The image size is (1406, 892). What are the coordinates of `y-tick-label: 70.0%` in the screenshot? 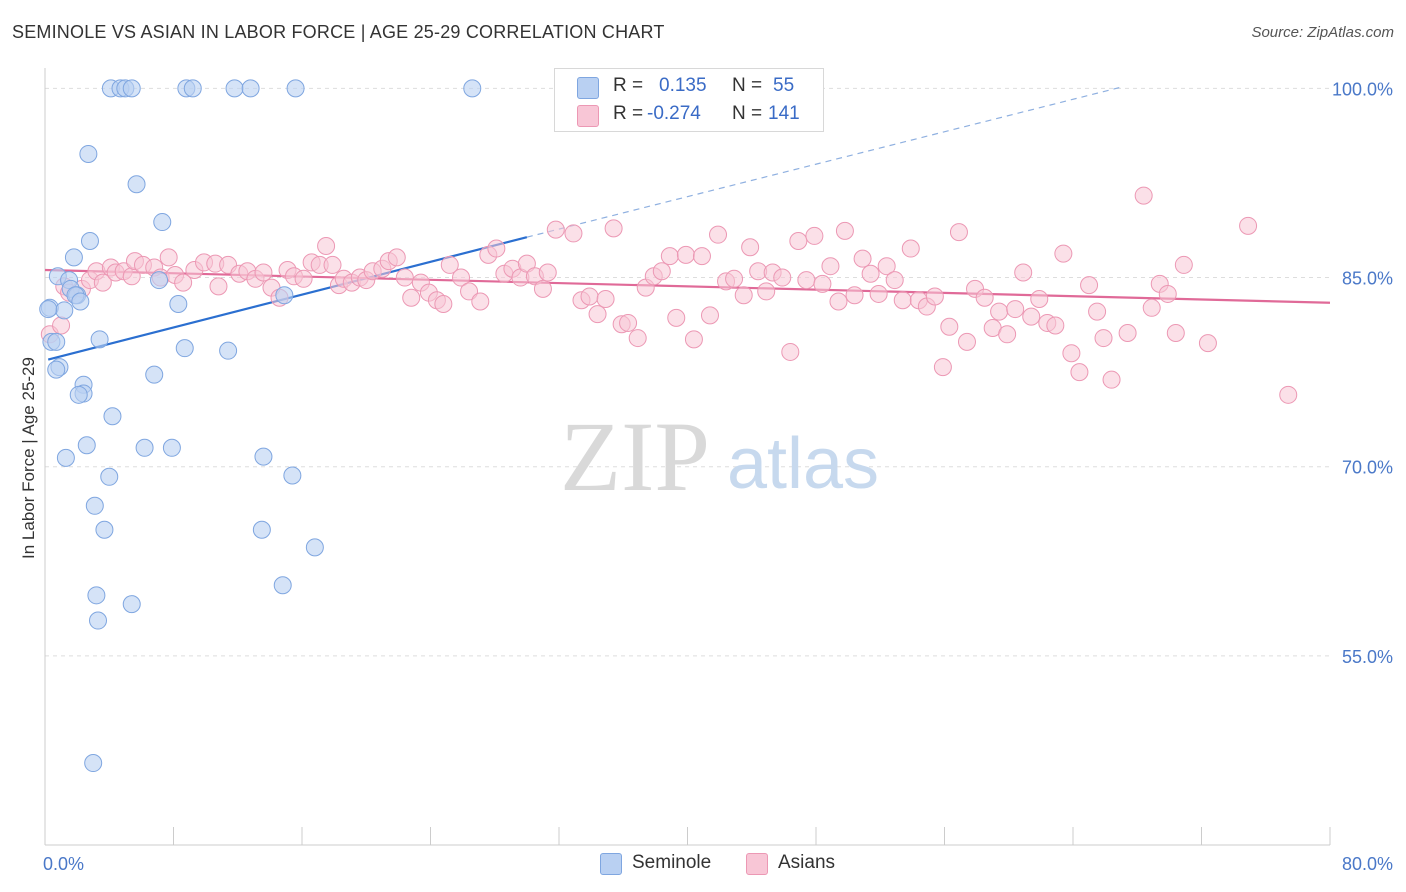 It's located at (1367, 468).